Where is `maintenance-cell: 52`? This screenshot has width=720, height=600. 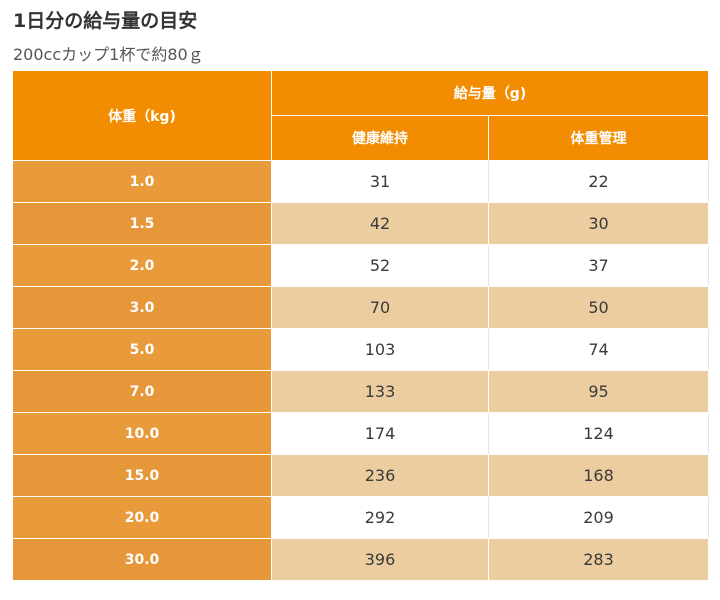
maintenance-cell: 52 is located at coordinates (380, 265).